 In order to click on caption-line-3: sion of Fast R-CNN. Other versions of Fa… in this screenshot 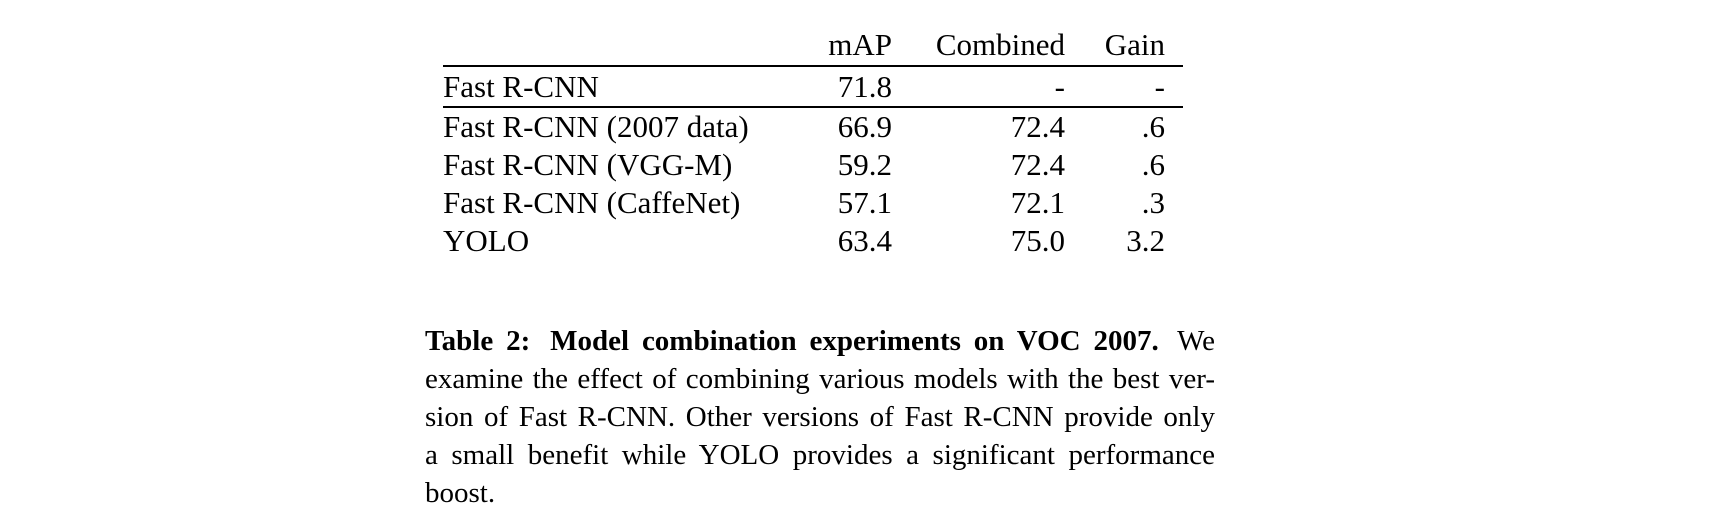, I will do `click(820, 417)`.